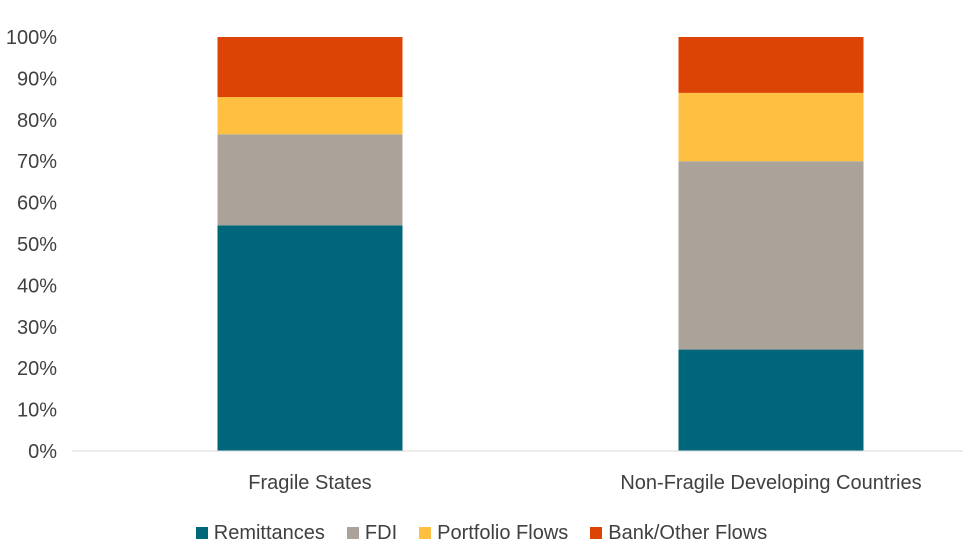 The width and height of the screenshot is (963, 560). What do you see at coordinates (771, 400) in the screenshot?
I see `bar-segment-remittances-non-fragile-developing-countries` at bounding box center [771, 400].